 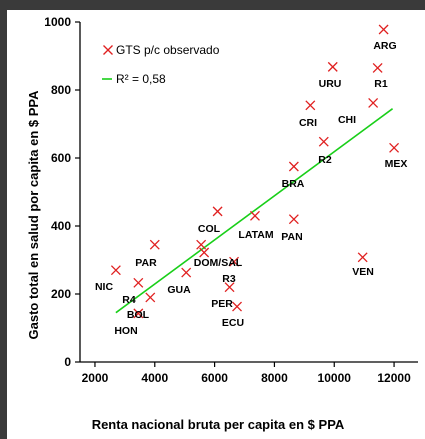 What do you see at coordinates (214, 378) in the screenshot?
I see `x-tick-label: 6000` at bounding box center [214, 378].